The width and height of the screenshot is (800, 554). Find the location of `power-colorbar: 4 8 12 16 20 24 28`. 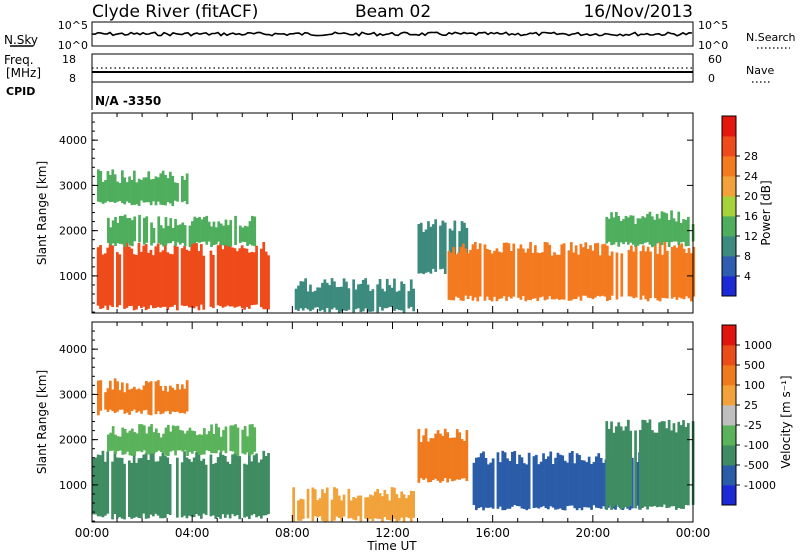

power-colorbar: 4 8 12 16 20 24 28 is located at coordinates (739, 206).